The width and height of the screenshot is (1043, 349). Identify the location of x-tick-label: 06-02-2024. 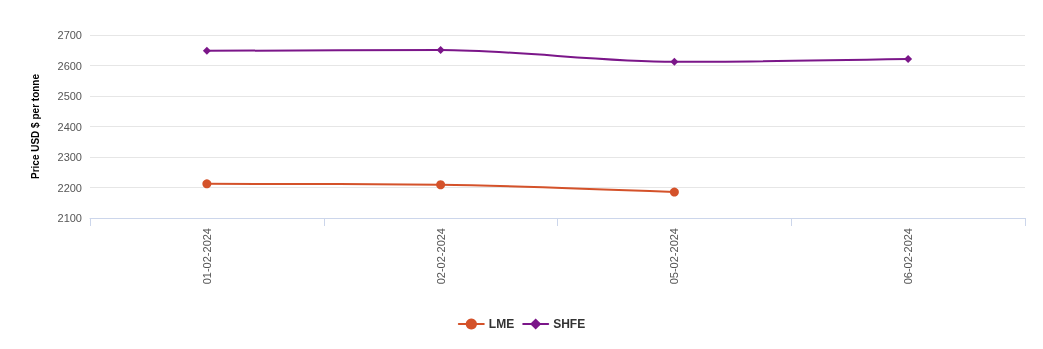
(908, 256).